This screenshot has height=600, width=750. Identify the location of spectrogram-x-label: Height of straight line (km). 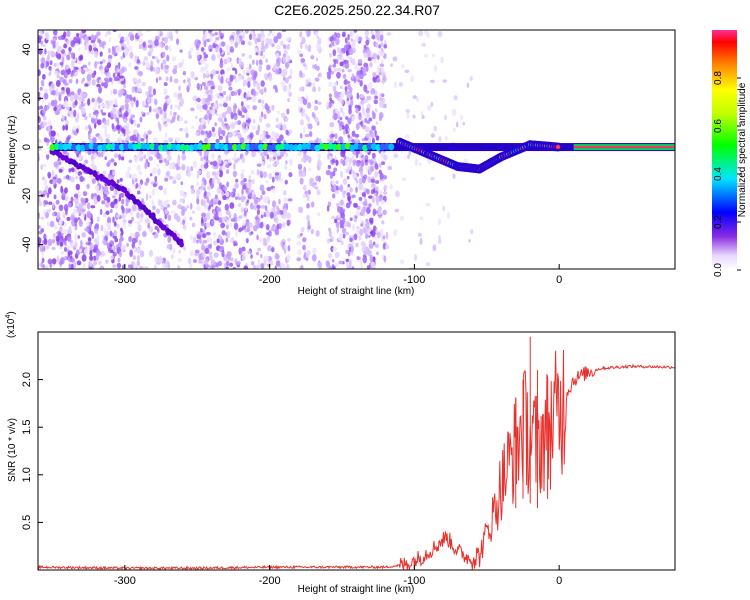
(356, 291).